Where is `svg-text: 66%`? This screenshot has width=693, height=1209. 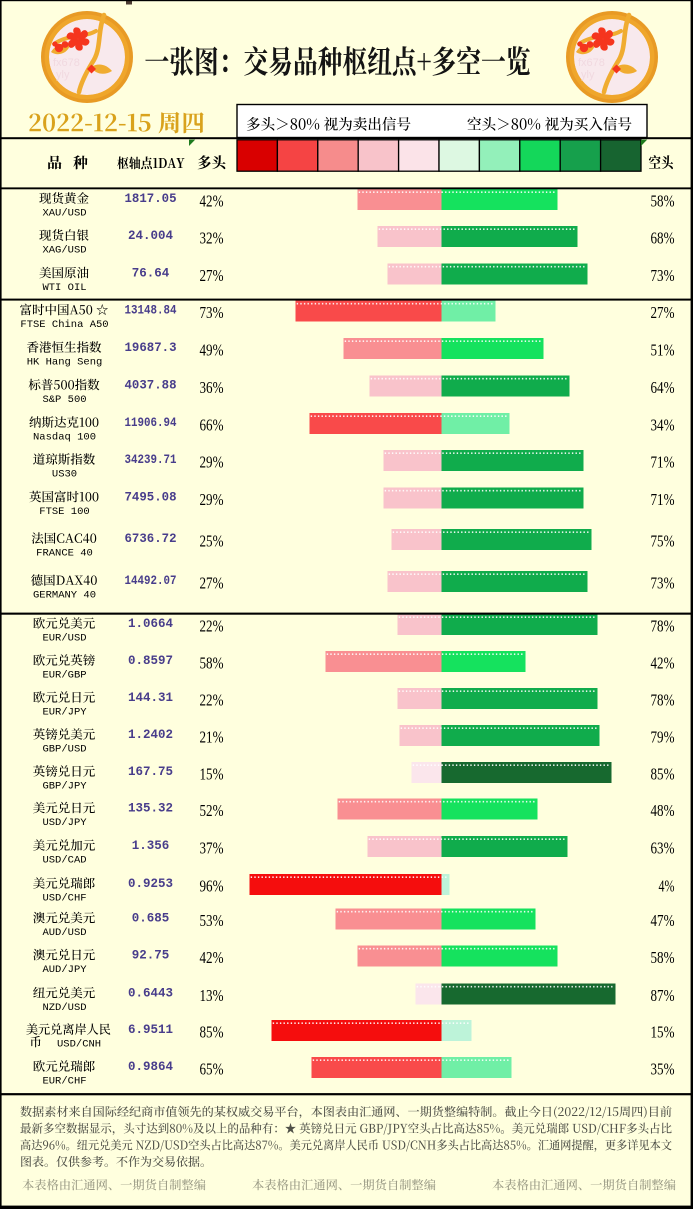
svg-text: 66% is located at coordinates (212, 424).